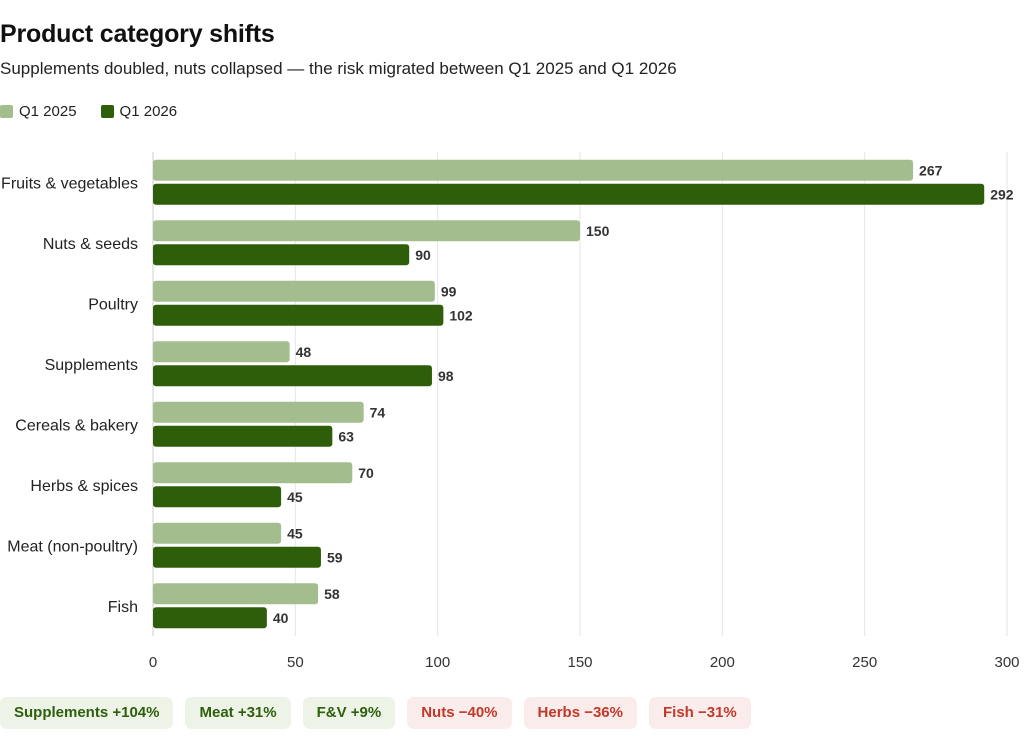 This screenshot has width=1024, height=752. I want to click on chart-title: Product category shifts, so click(137, 34).